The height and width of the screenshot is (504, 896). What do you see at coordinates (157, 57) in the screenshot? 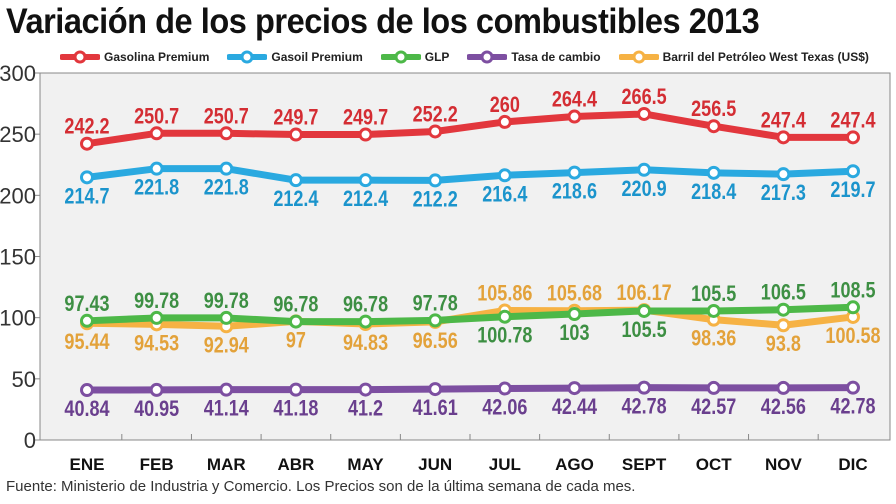
I see `legend-label: Gasolina Premium` at bounding box center [157, 57].